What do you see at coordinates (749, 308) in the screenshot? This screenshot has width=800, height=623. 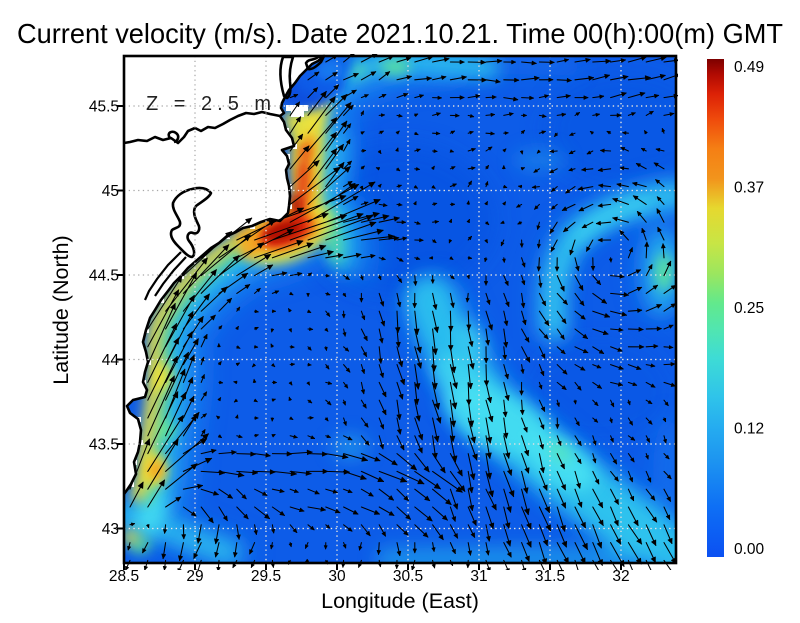 I see `svg-text: 0.25` at bounding box center [749, 308].